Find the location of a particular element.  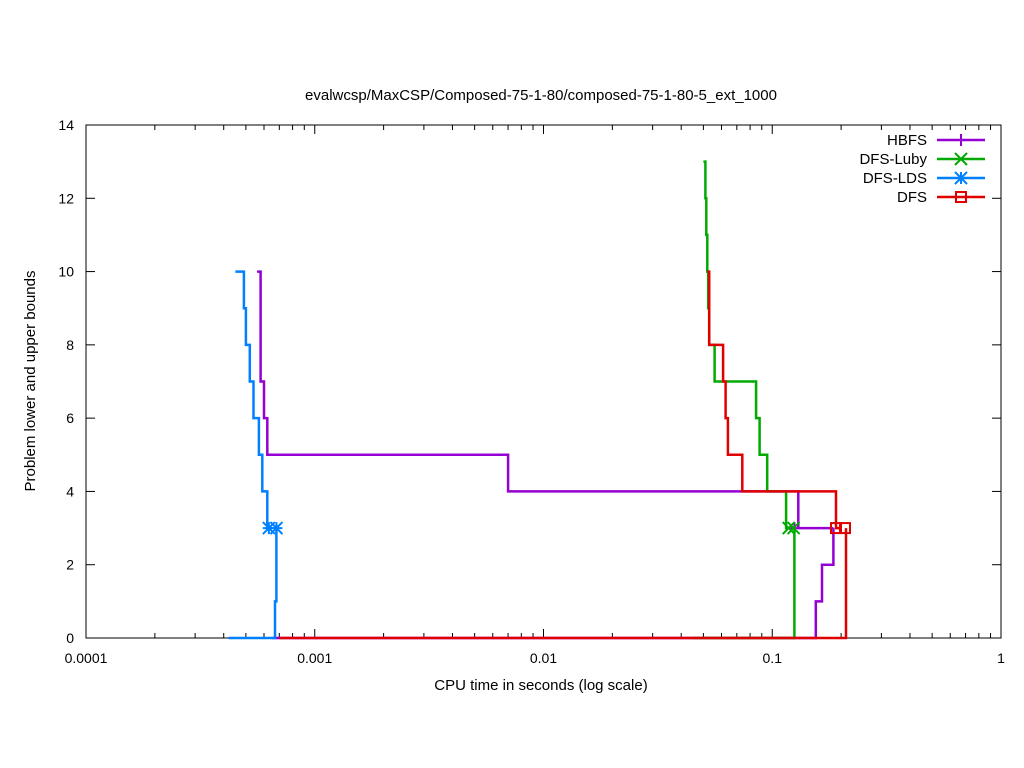

legend-item: DFS-Luby is located at coordinates (922, 159).